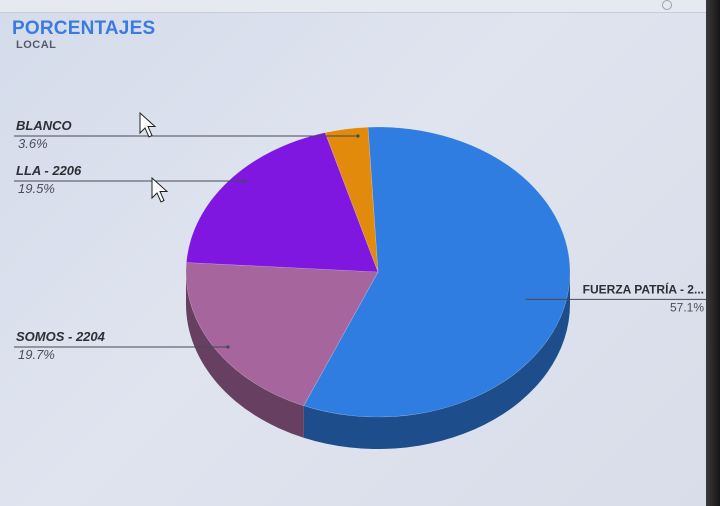 This screenshot has height=506, width=720. Describe the element at coordinates (33, 143) in the screenshot. I see `slice-percent-label: 3.6%` at that location.